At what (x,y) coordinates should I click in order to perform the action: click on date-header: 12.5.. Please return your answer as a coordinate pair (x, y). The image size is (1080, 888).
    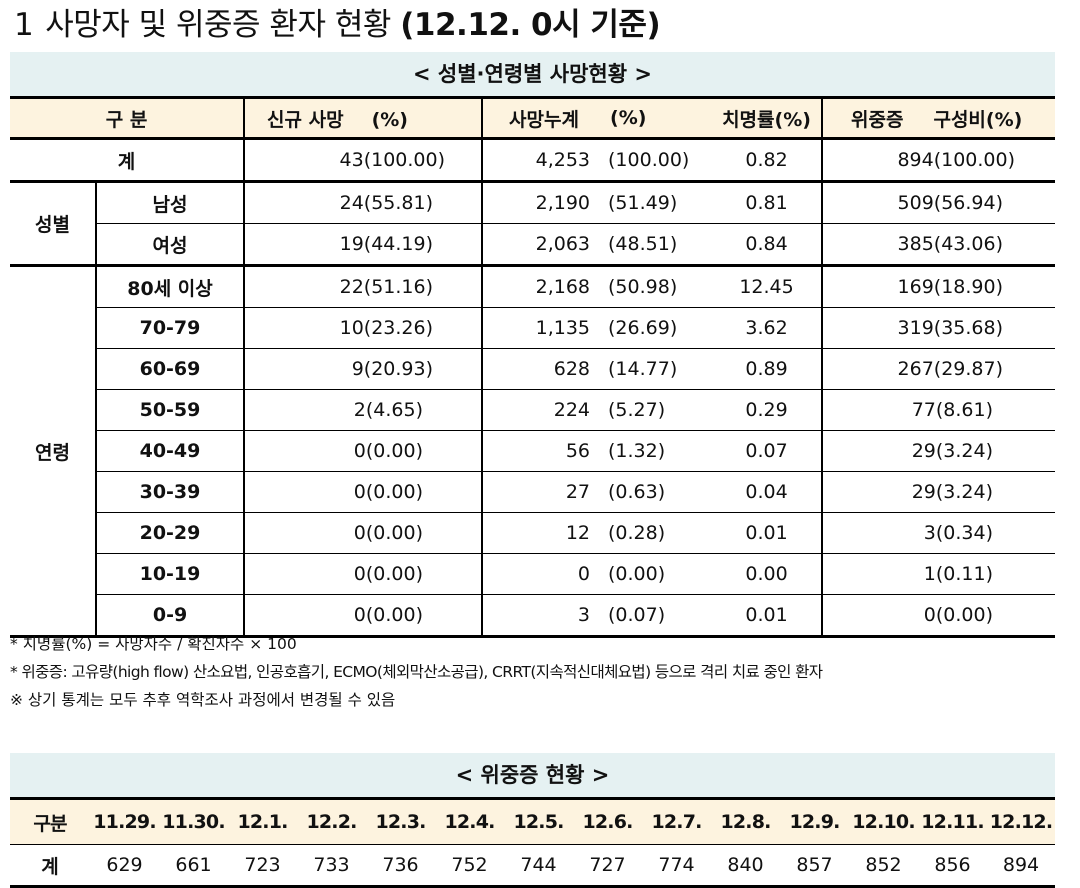
    Looking at the image, I should click on (538, 821).